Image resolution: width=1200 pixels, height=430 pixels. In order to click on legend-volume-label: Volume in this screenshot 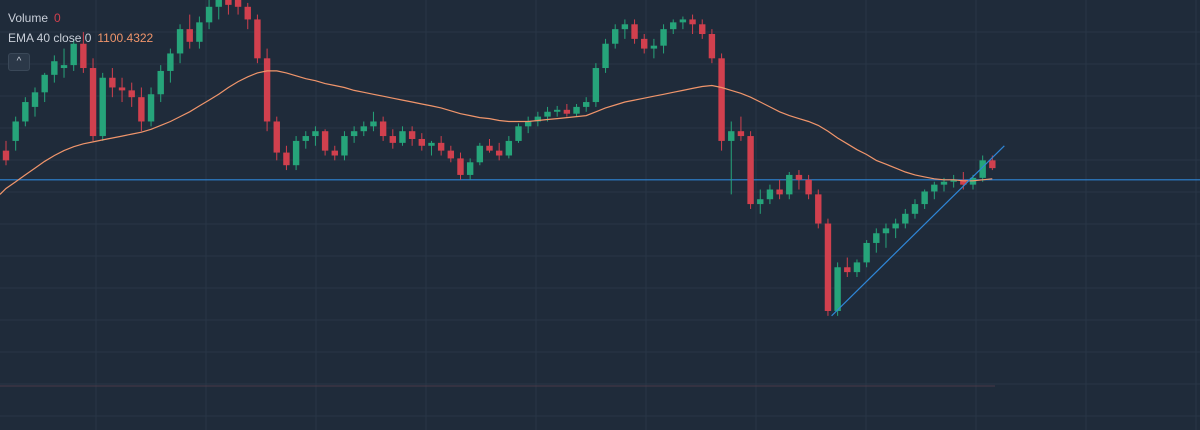, I will do `click(28, 18)`.